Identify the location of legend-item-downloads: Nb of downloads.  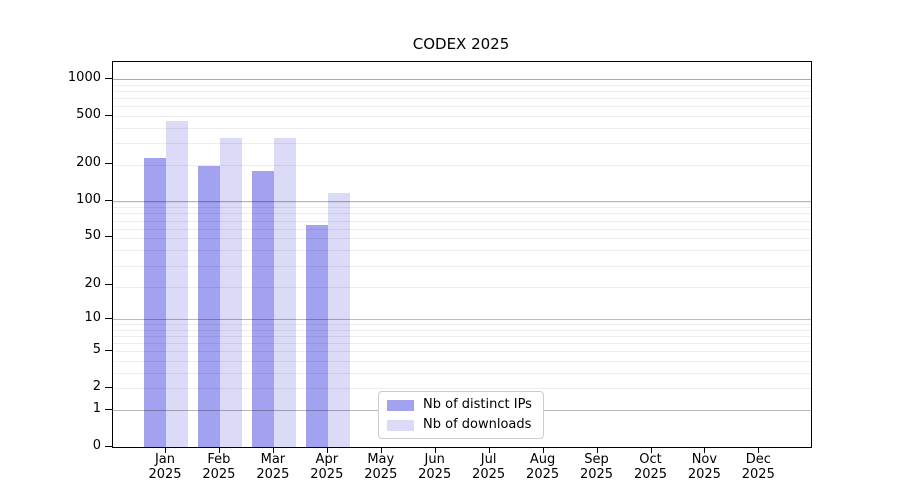
(461, 425).